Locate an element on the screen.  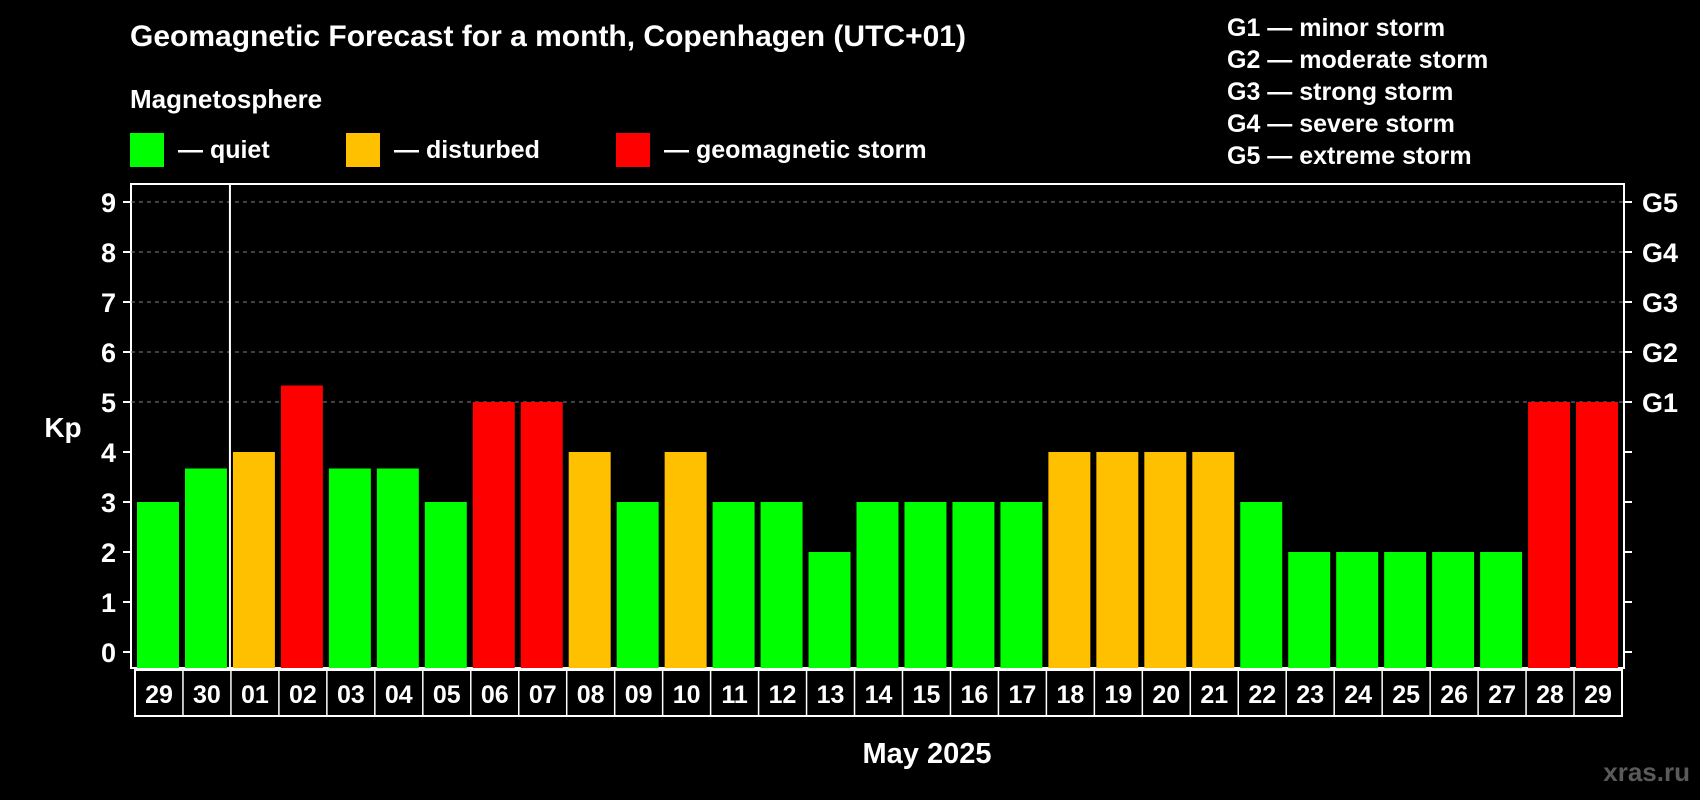
x-tick-label: 16 is located at coordinates (975, 695).